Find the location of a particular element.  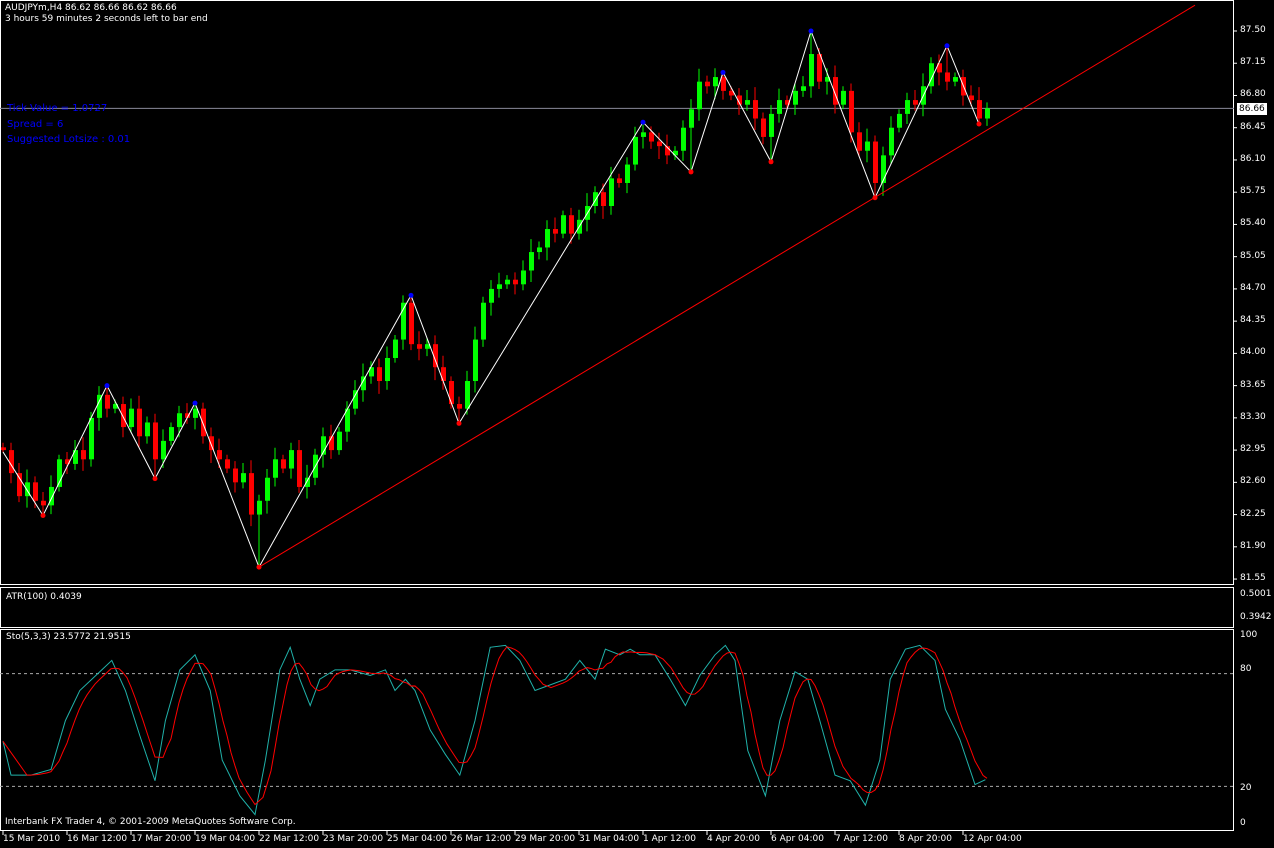

price-axis-label: 82.60 is located at coordinates (1253, 481).